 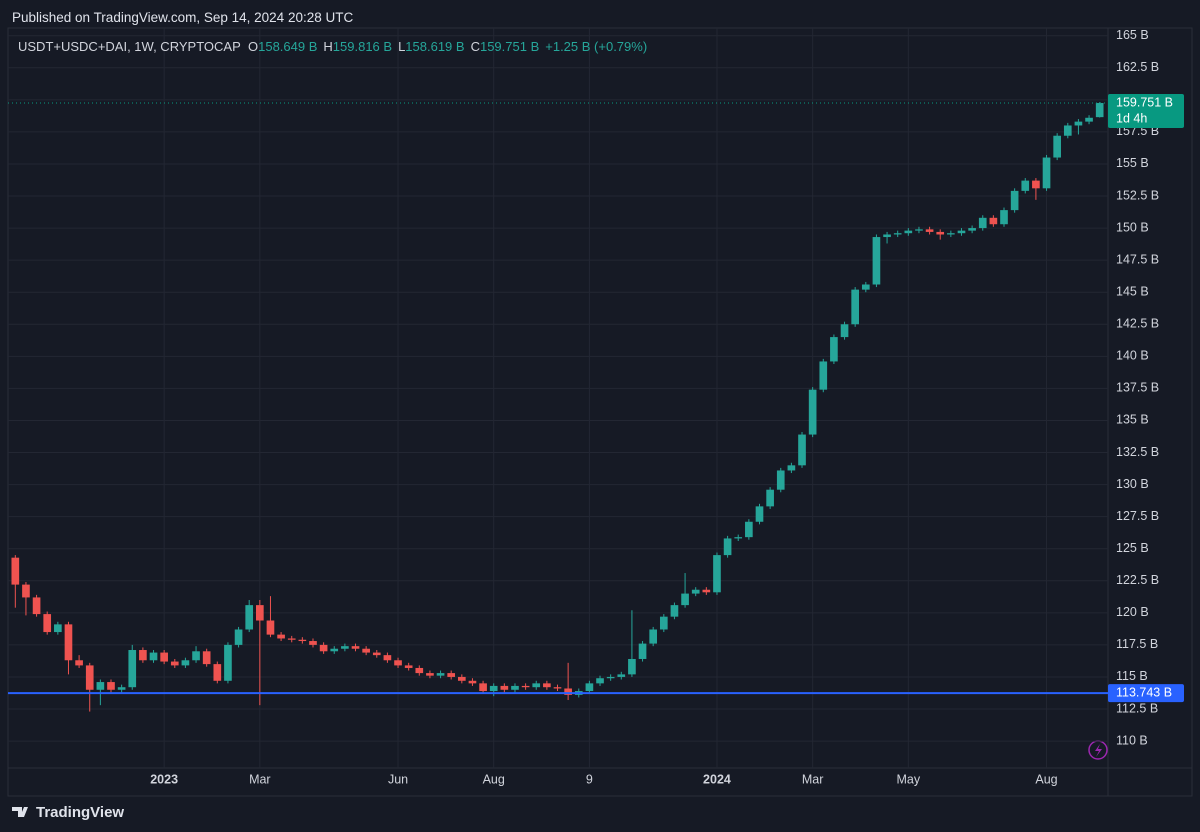 I want to click on symbol: USDT+USDC+DAI, 1W, CRYPTOCAP, so click(x=129, y=46).